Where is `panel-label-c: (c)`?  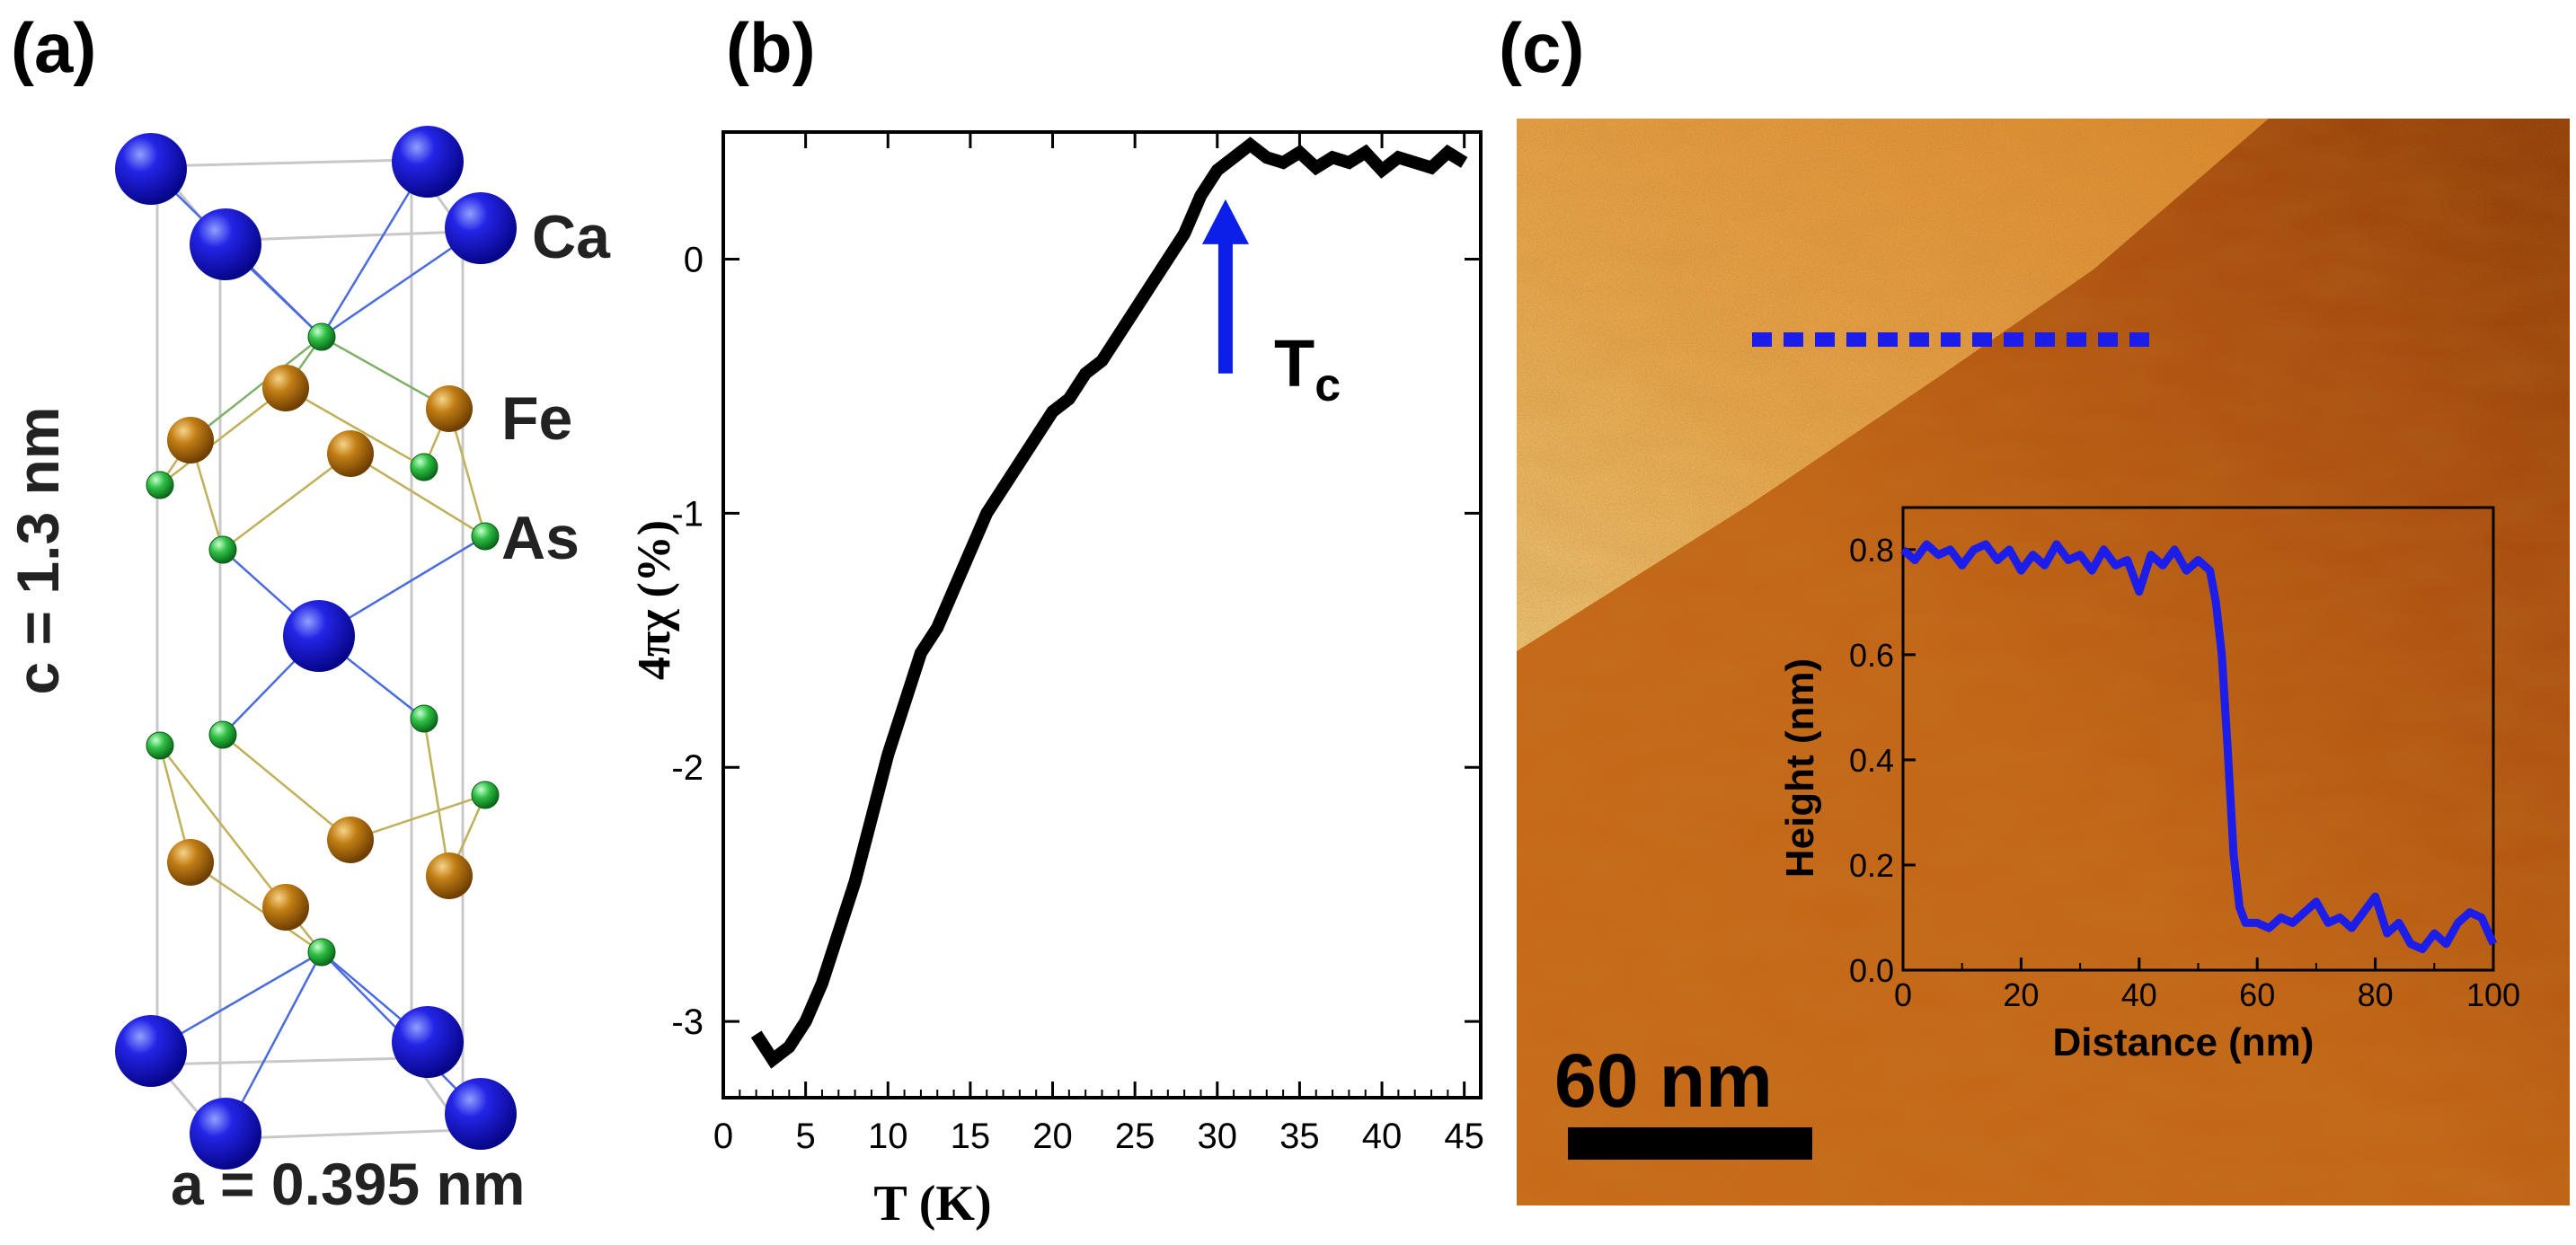
panel-label-c: (c) is located at coordinates (1542, 47).